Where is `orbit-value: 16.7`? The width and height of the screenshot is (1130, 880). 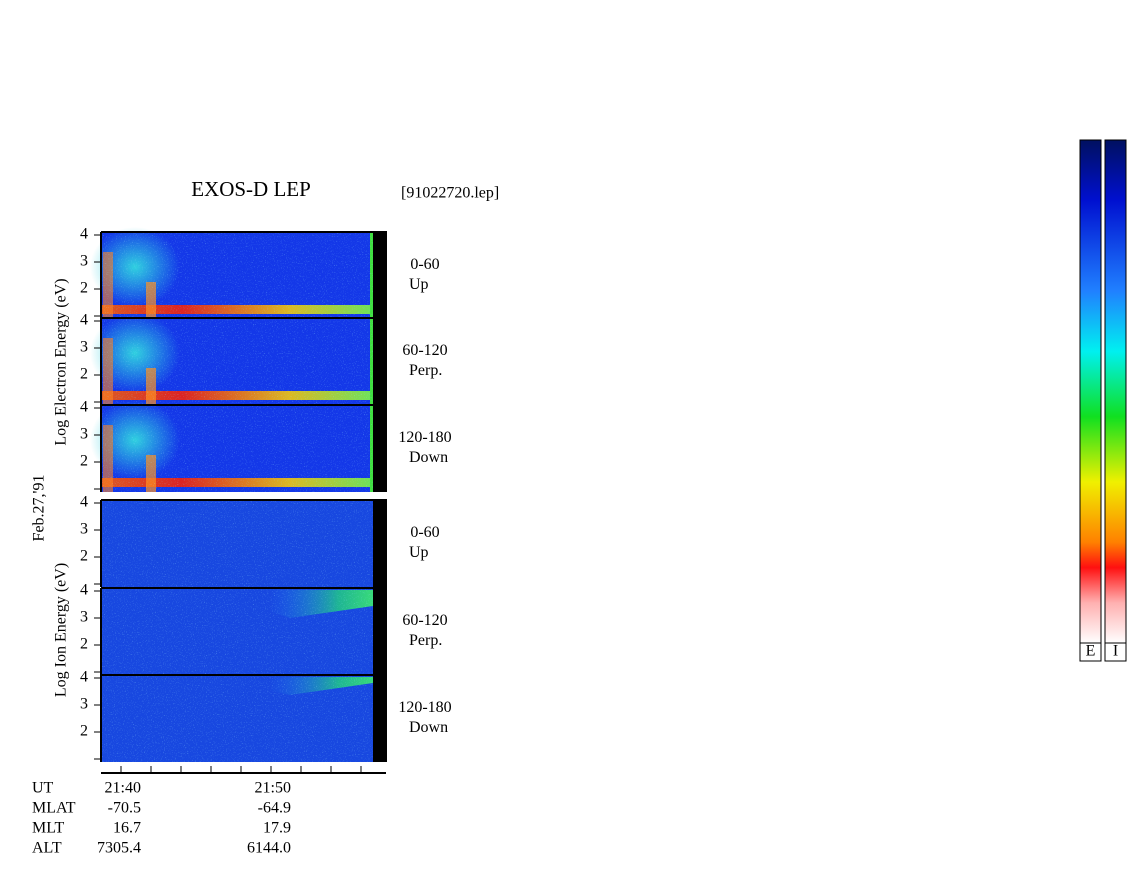
orbit-value: 16.7 is located at coordinates (127, 828).